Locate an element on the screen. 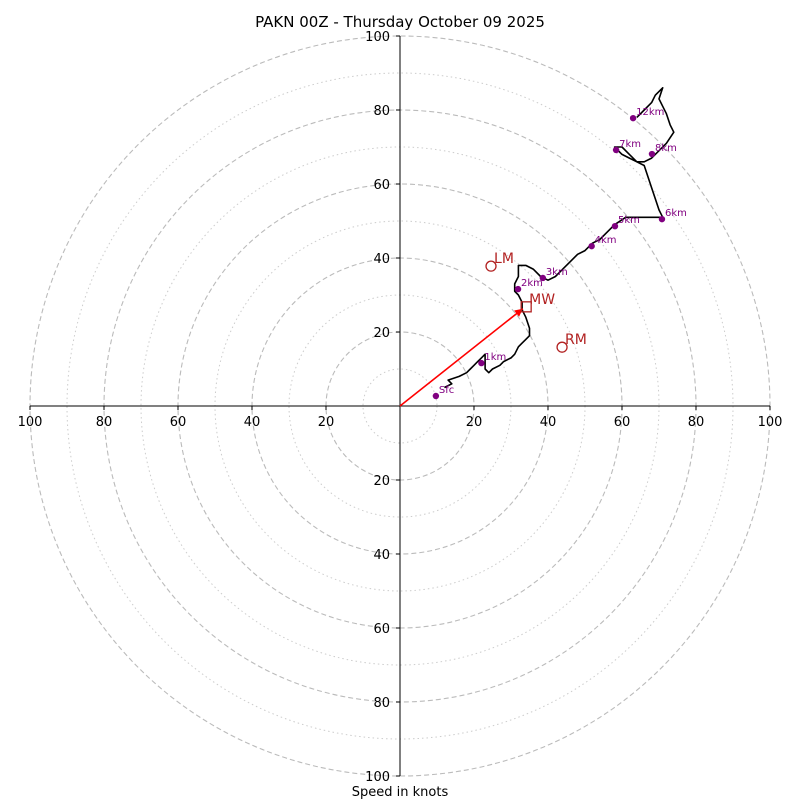 The height and width of the screenshot is (800, 800). height-marker-label: 3km is located at coordinates (557, 272).